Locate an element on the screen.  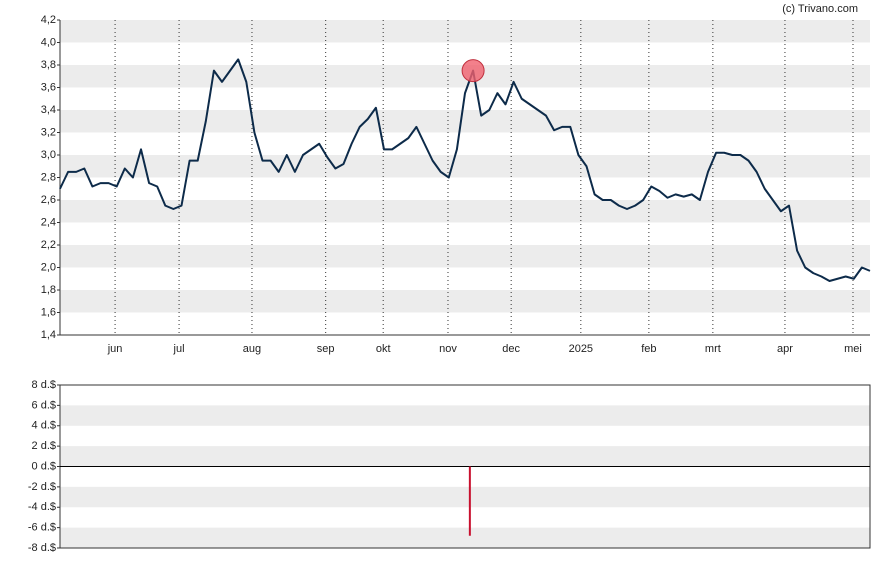
y-tick-label: 6 d.$ is located at coordinates (44, 405).